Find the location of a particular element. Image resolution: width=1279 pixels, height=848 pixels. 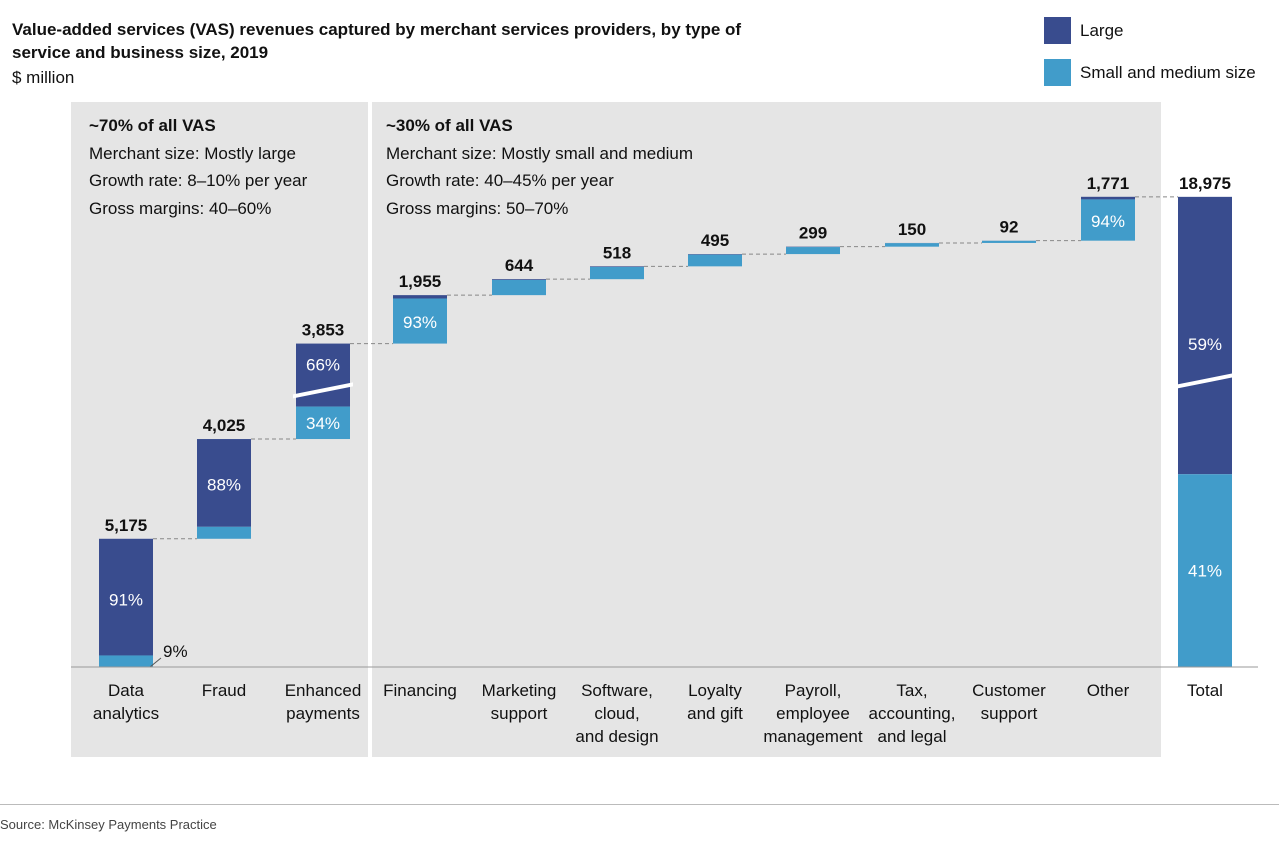

bar-small-other is located at coordinates (1108, 220).